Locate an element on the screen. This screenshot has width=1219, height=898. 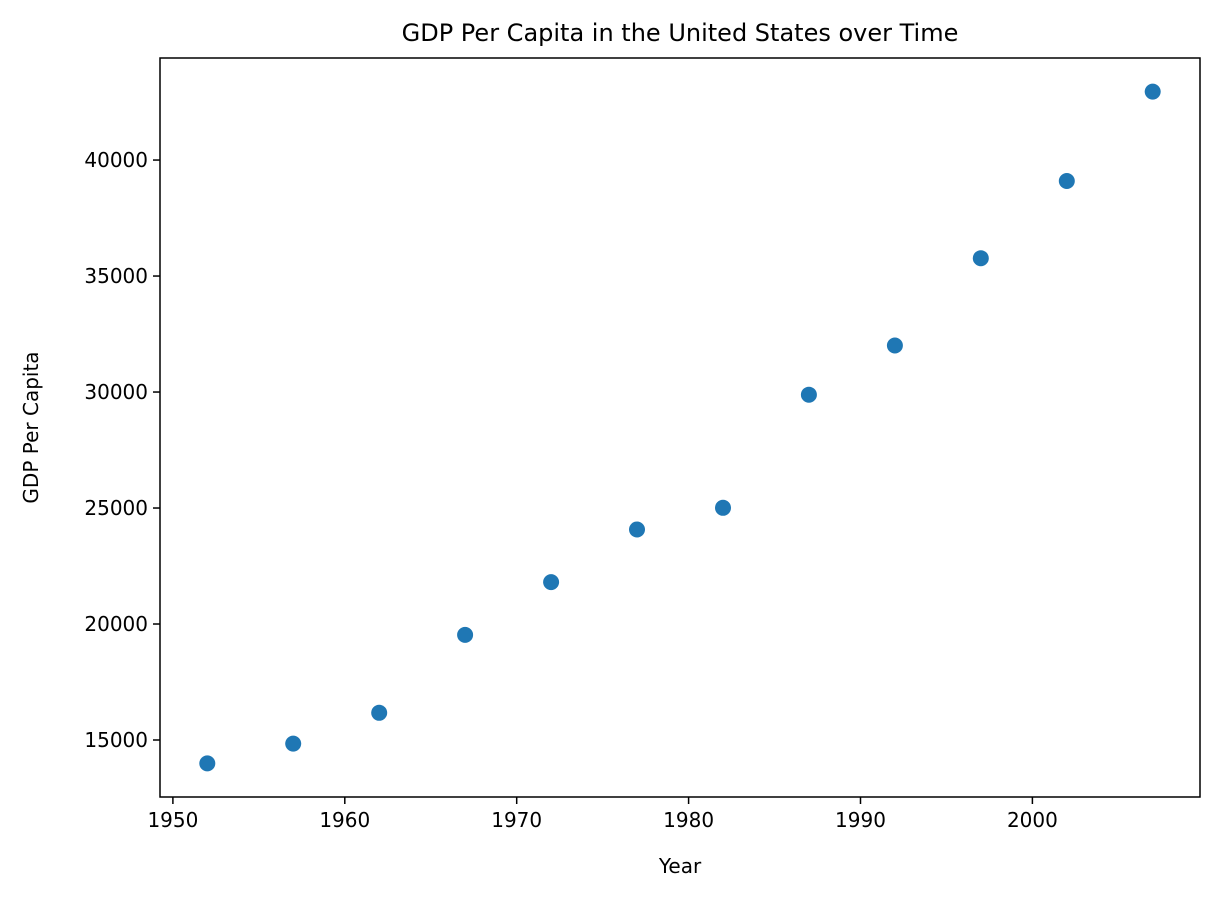
x-tick-label: 2000 is located at coordinates (1032, 820).